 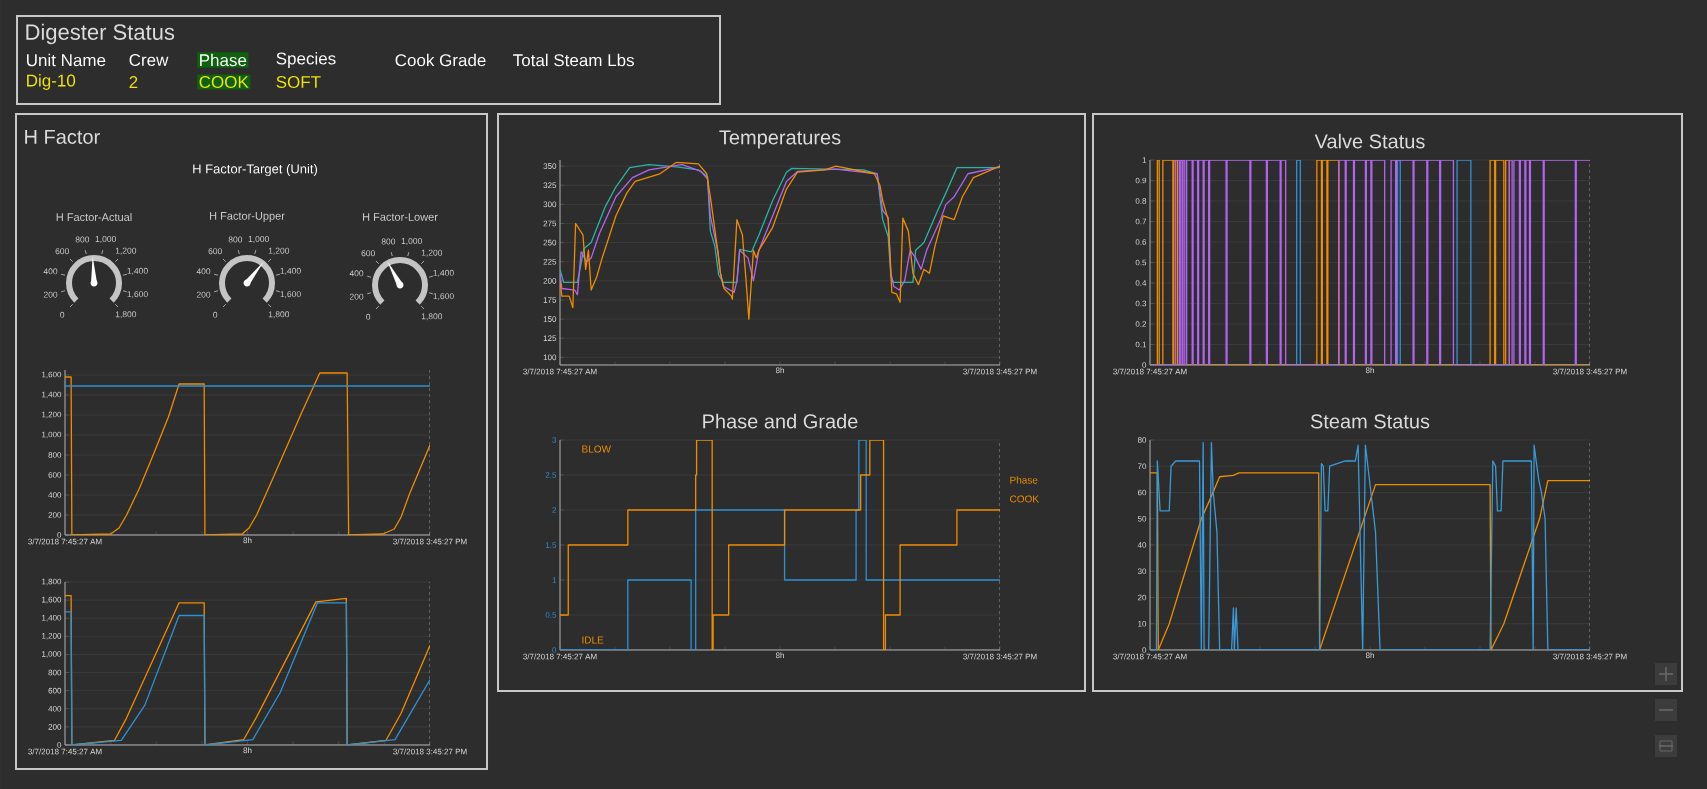 What do you see at coordinates (554, 440) in the screenshot?
I see `y-tick-label: 3` at bounding box center [554, 440].